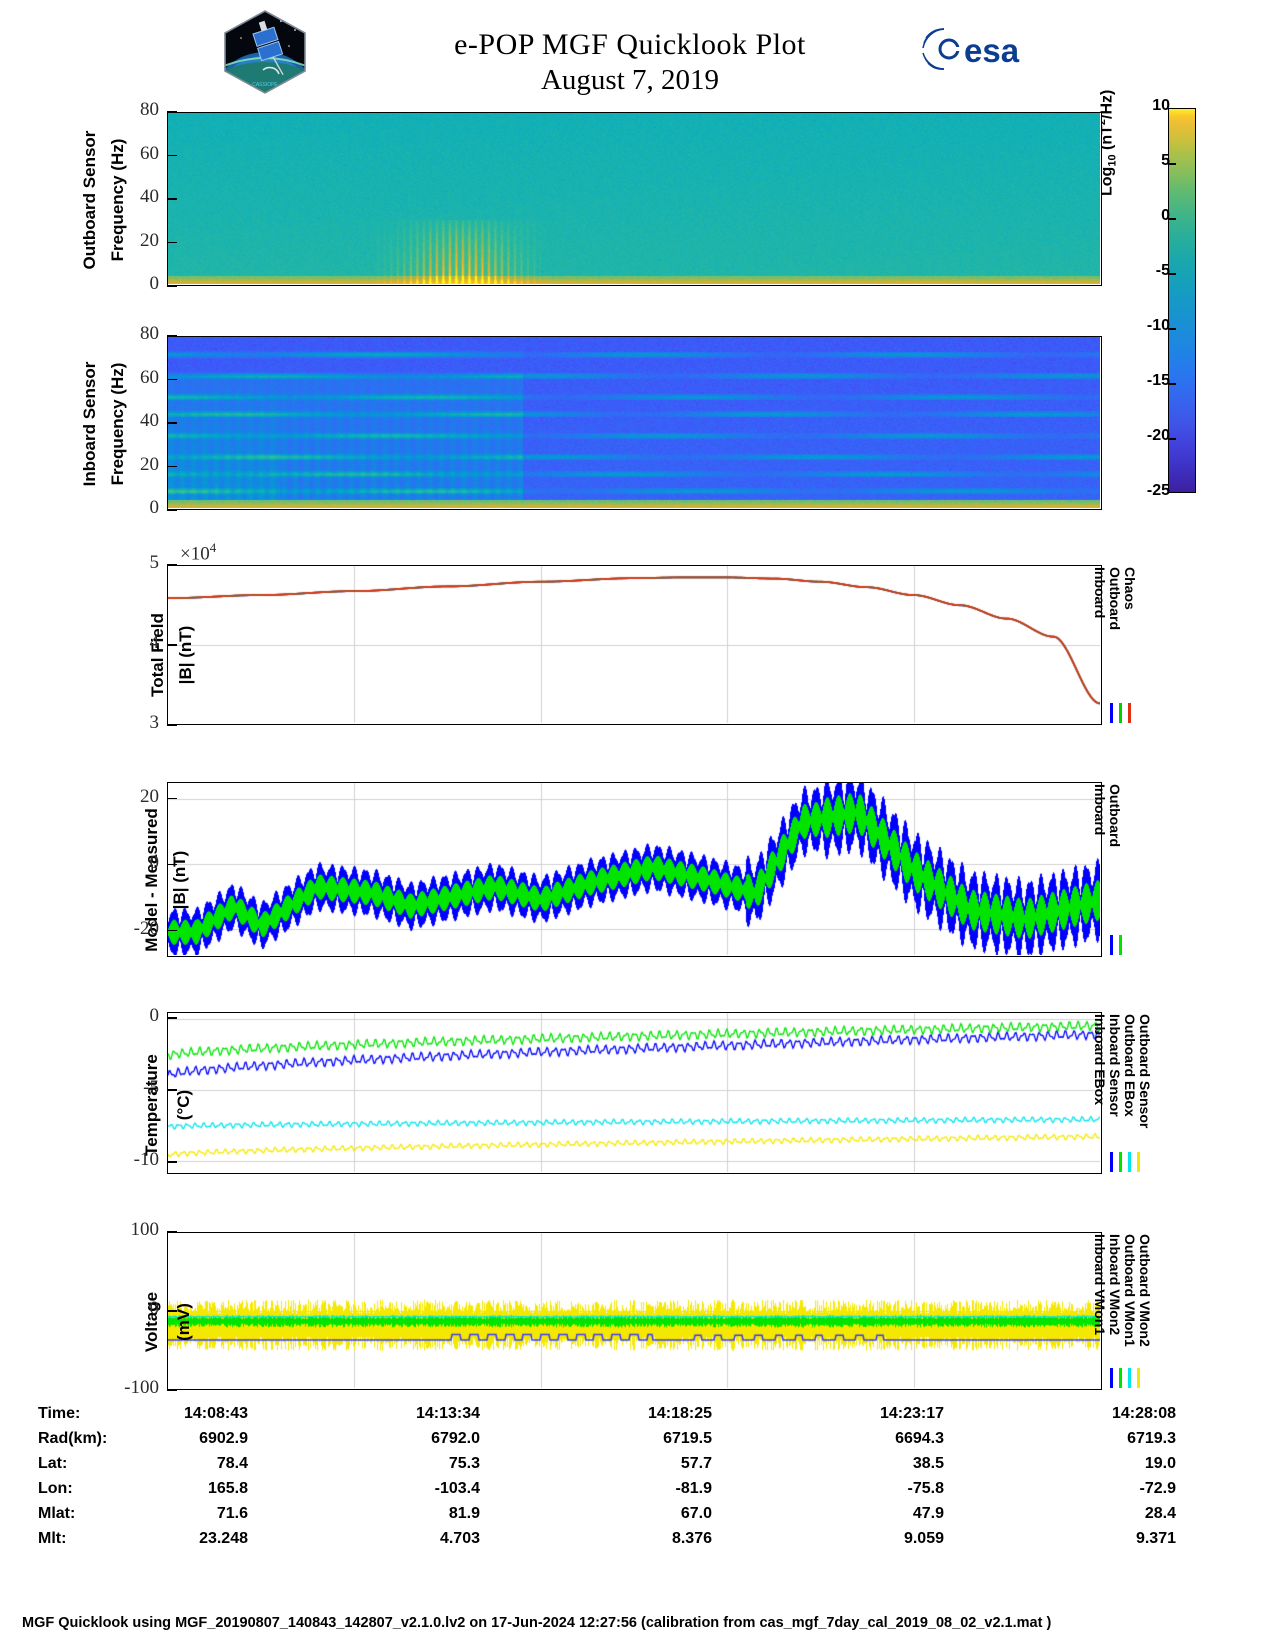 The width and height of the screenshot is (1275, 1650). Describe the element at coordinates (53, 1463) in the screenshot. I see `table-row-label: Lat:` at that location.